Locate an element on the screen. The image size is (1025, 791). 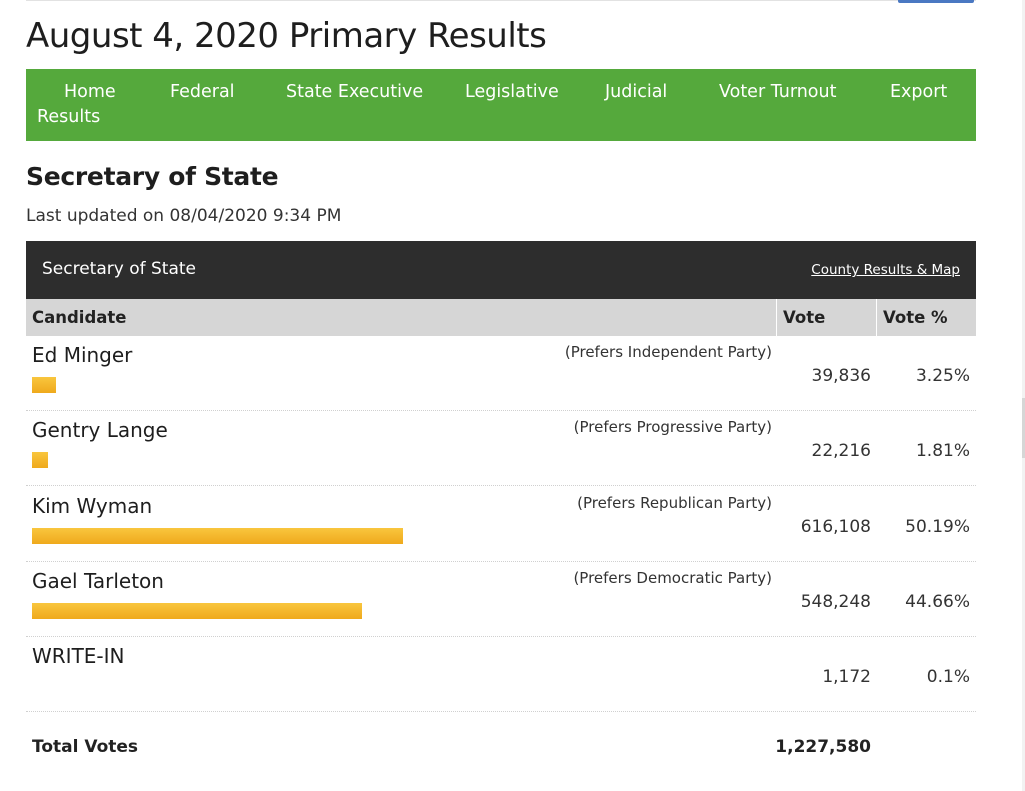
nav-export: Export is located at coordinates (919, 92).